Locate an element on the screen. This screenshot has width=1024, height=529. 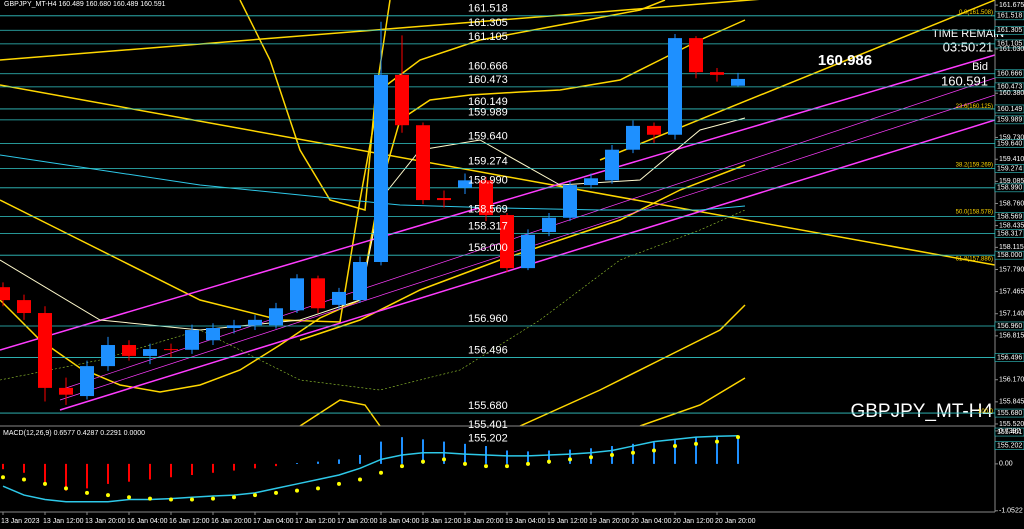
y-tick-label: 0.7392 is located at coordinates (1010, 431).